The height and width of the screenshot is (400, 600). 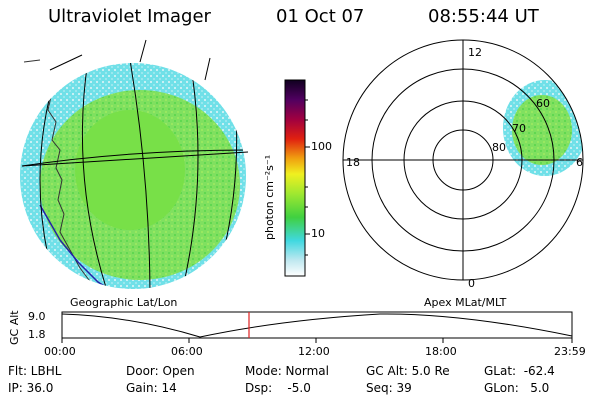 I want to click on altitude-axis-label: GC Alt, so click(x=14, y=327).